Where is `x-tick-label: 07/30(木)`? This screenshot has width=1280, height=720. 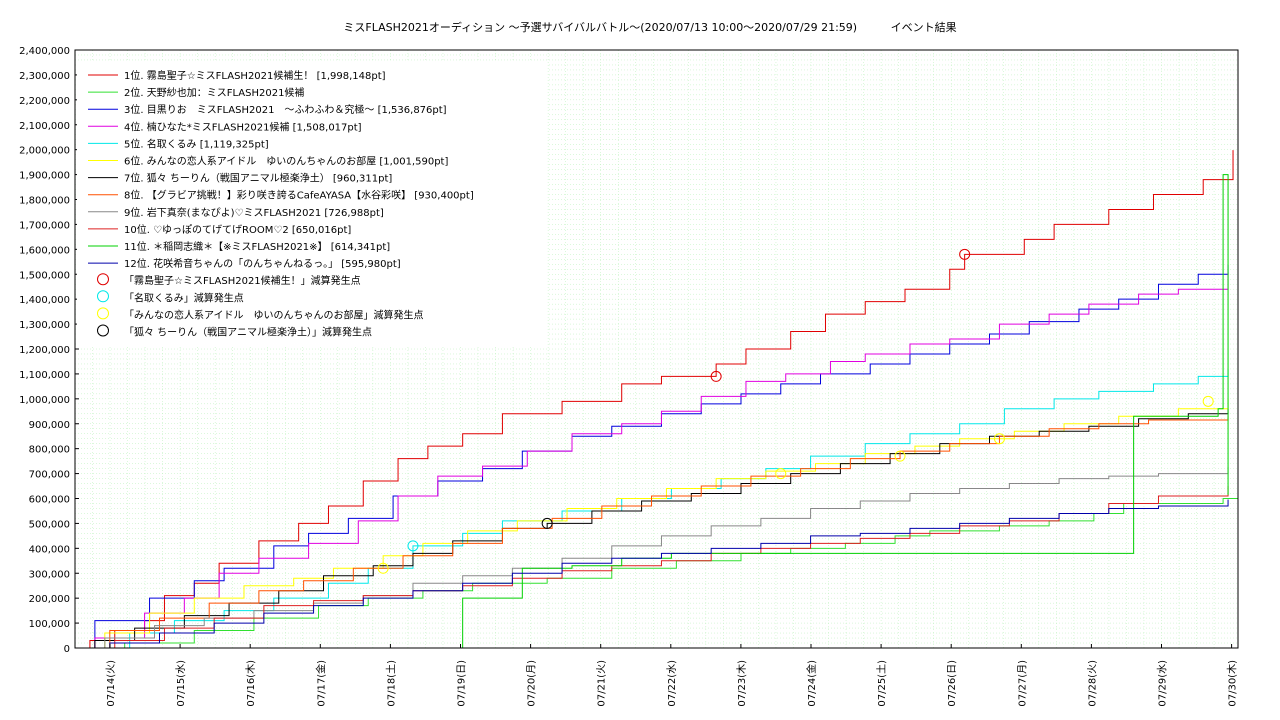 x-tick-label: 07/30(木) is located at coordinates (1233, 683).